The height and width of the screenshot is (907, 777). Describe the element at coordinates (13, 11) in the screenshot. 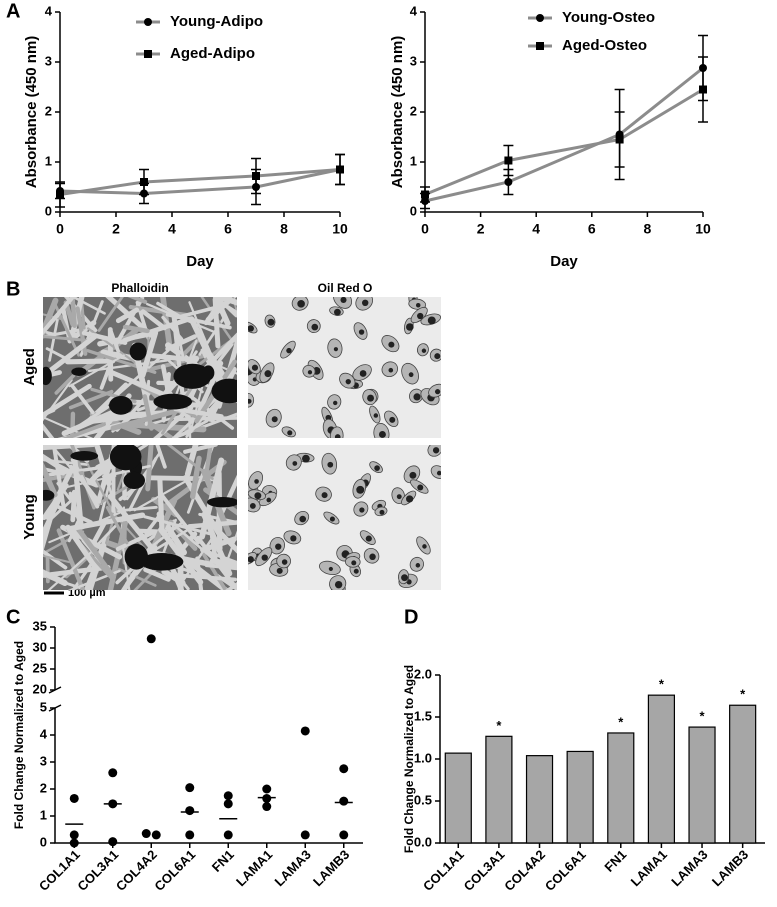

I see `panel-label: A` at that location.